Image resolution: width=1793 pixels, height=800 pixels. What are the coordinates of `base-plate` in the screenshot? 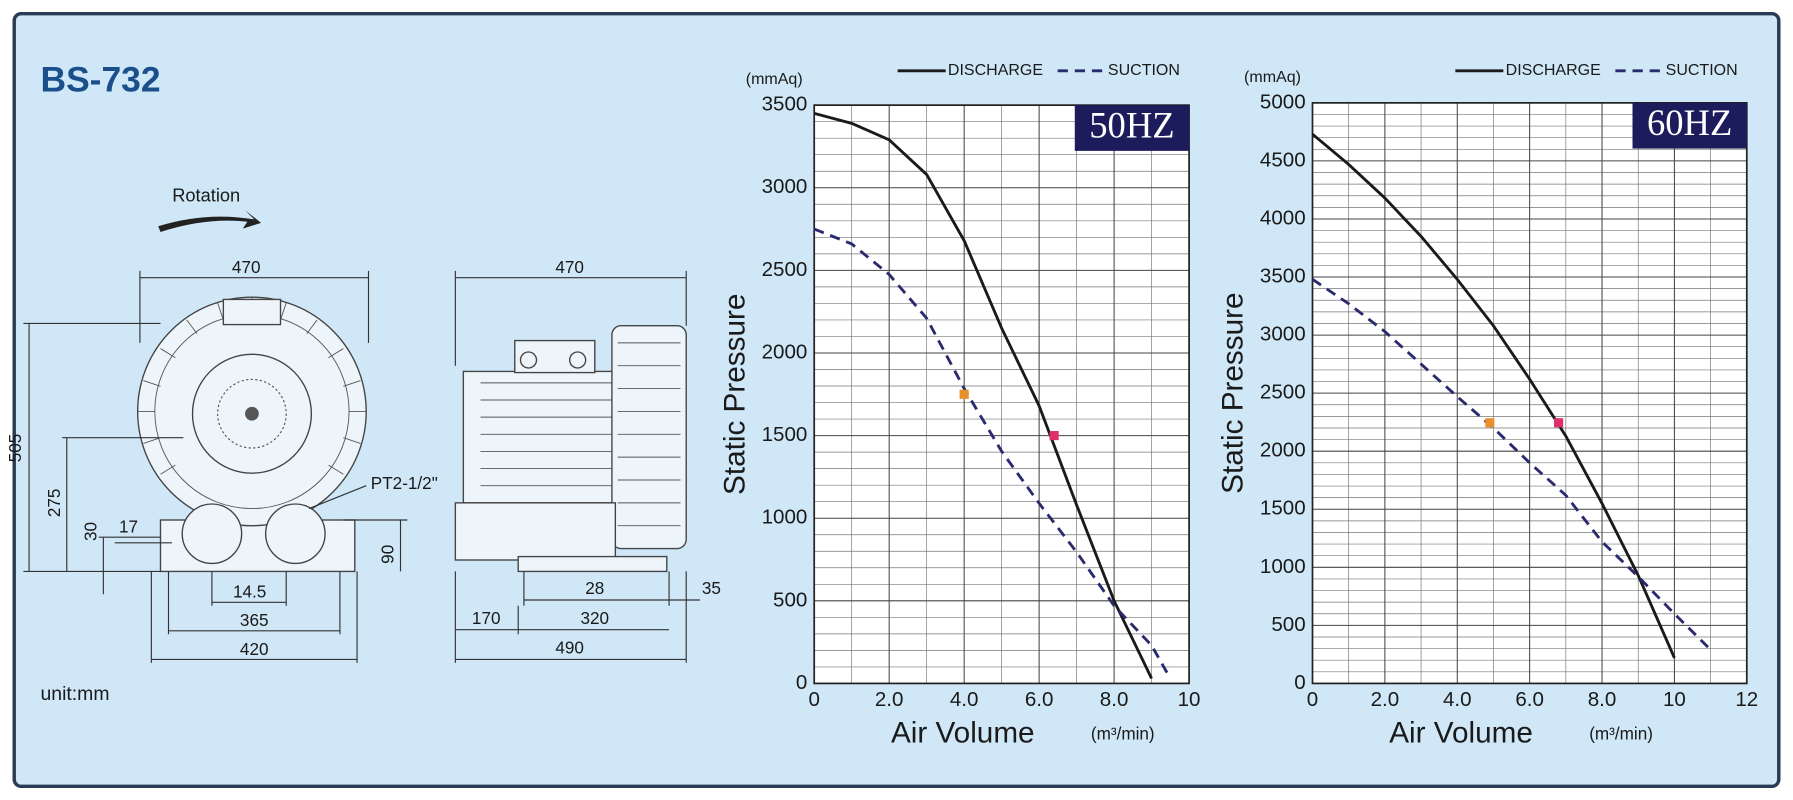 It's located at (592, 564).